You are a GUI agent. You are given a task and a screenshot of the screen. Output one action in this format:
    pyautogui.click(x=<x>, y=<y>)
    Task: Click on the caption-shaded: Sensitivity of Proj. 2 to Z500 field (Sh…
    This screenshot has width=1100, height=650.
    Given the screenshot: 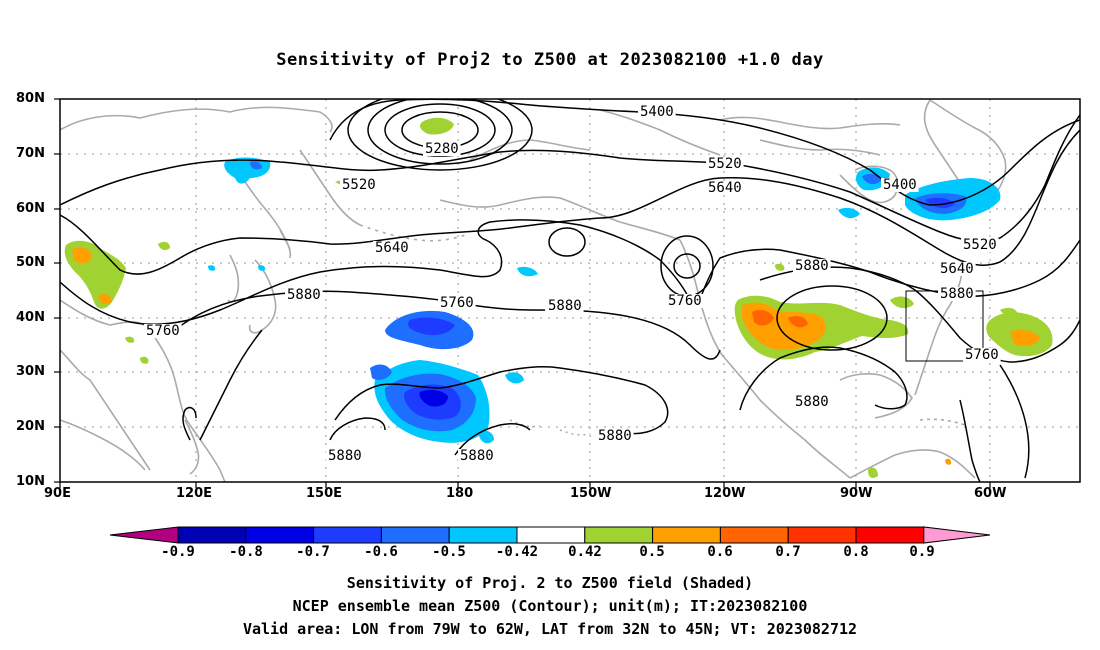 What is the action you would take?
    pyautogui.click(x=550, y=583)
    